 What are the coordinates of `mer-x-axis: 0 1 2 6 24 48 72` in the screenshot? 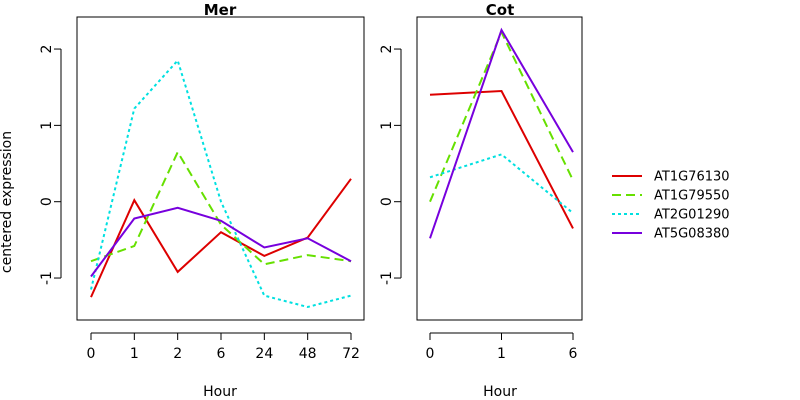 It's located at (223, 347).